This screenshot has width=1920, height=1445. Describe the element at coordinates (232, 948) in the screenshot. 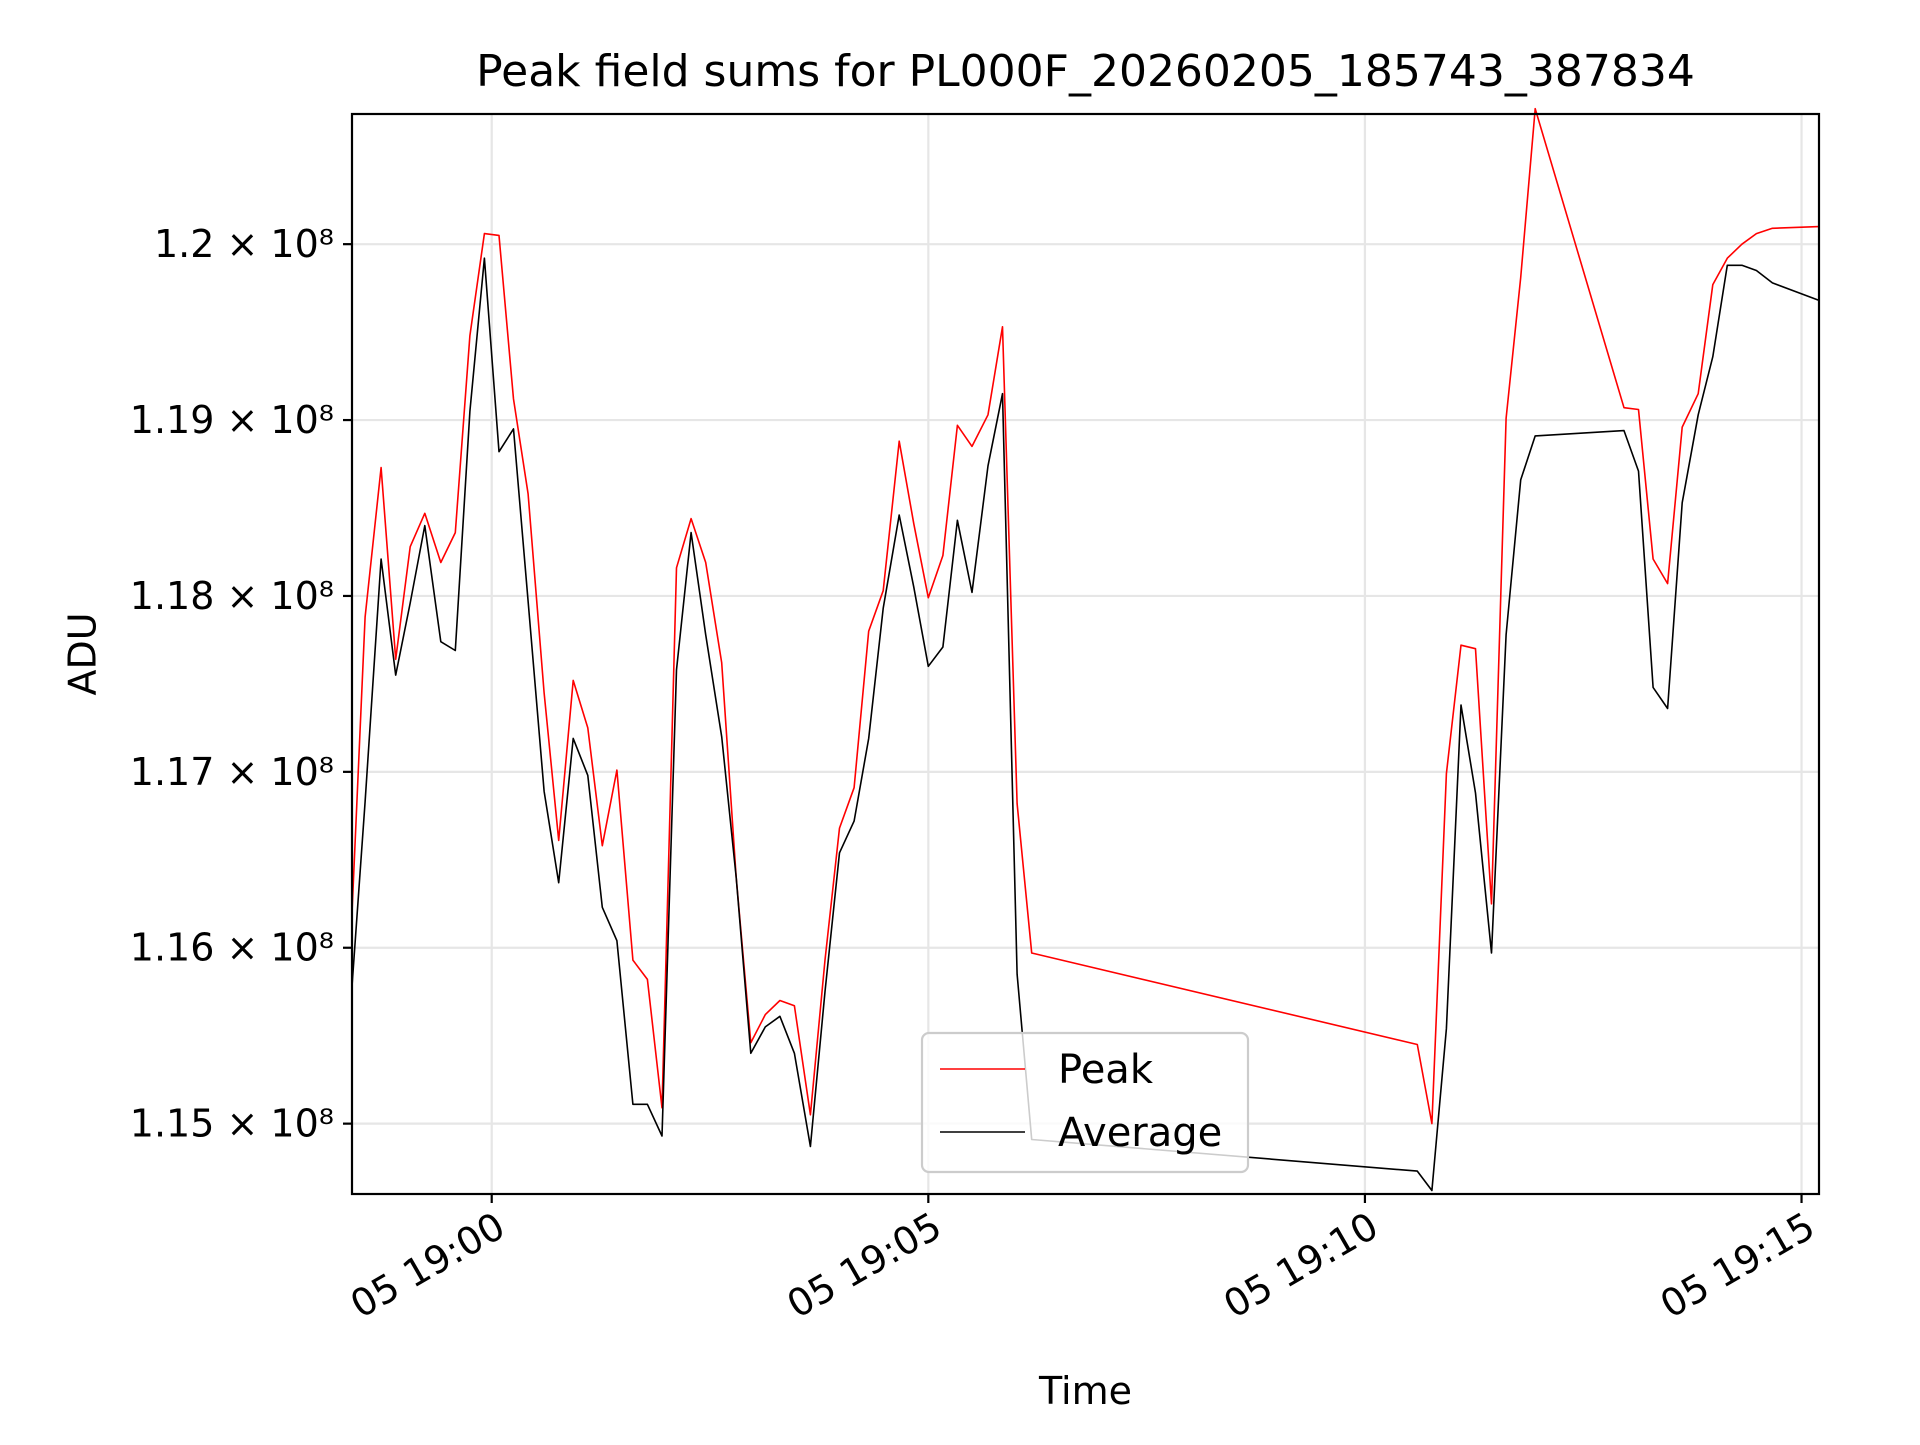

I see `y-tick-label: 1.16 × 10⁸` at that location.